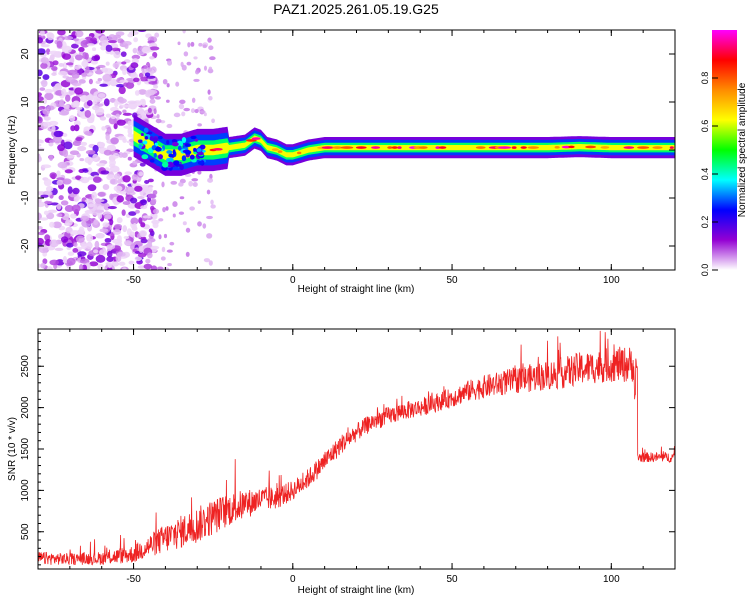 The width and height of the screenshot is (750, 600). I want to click on spectrogram-ytick-label: 10, so click(25, 102).